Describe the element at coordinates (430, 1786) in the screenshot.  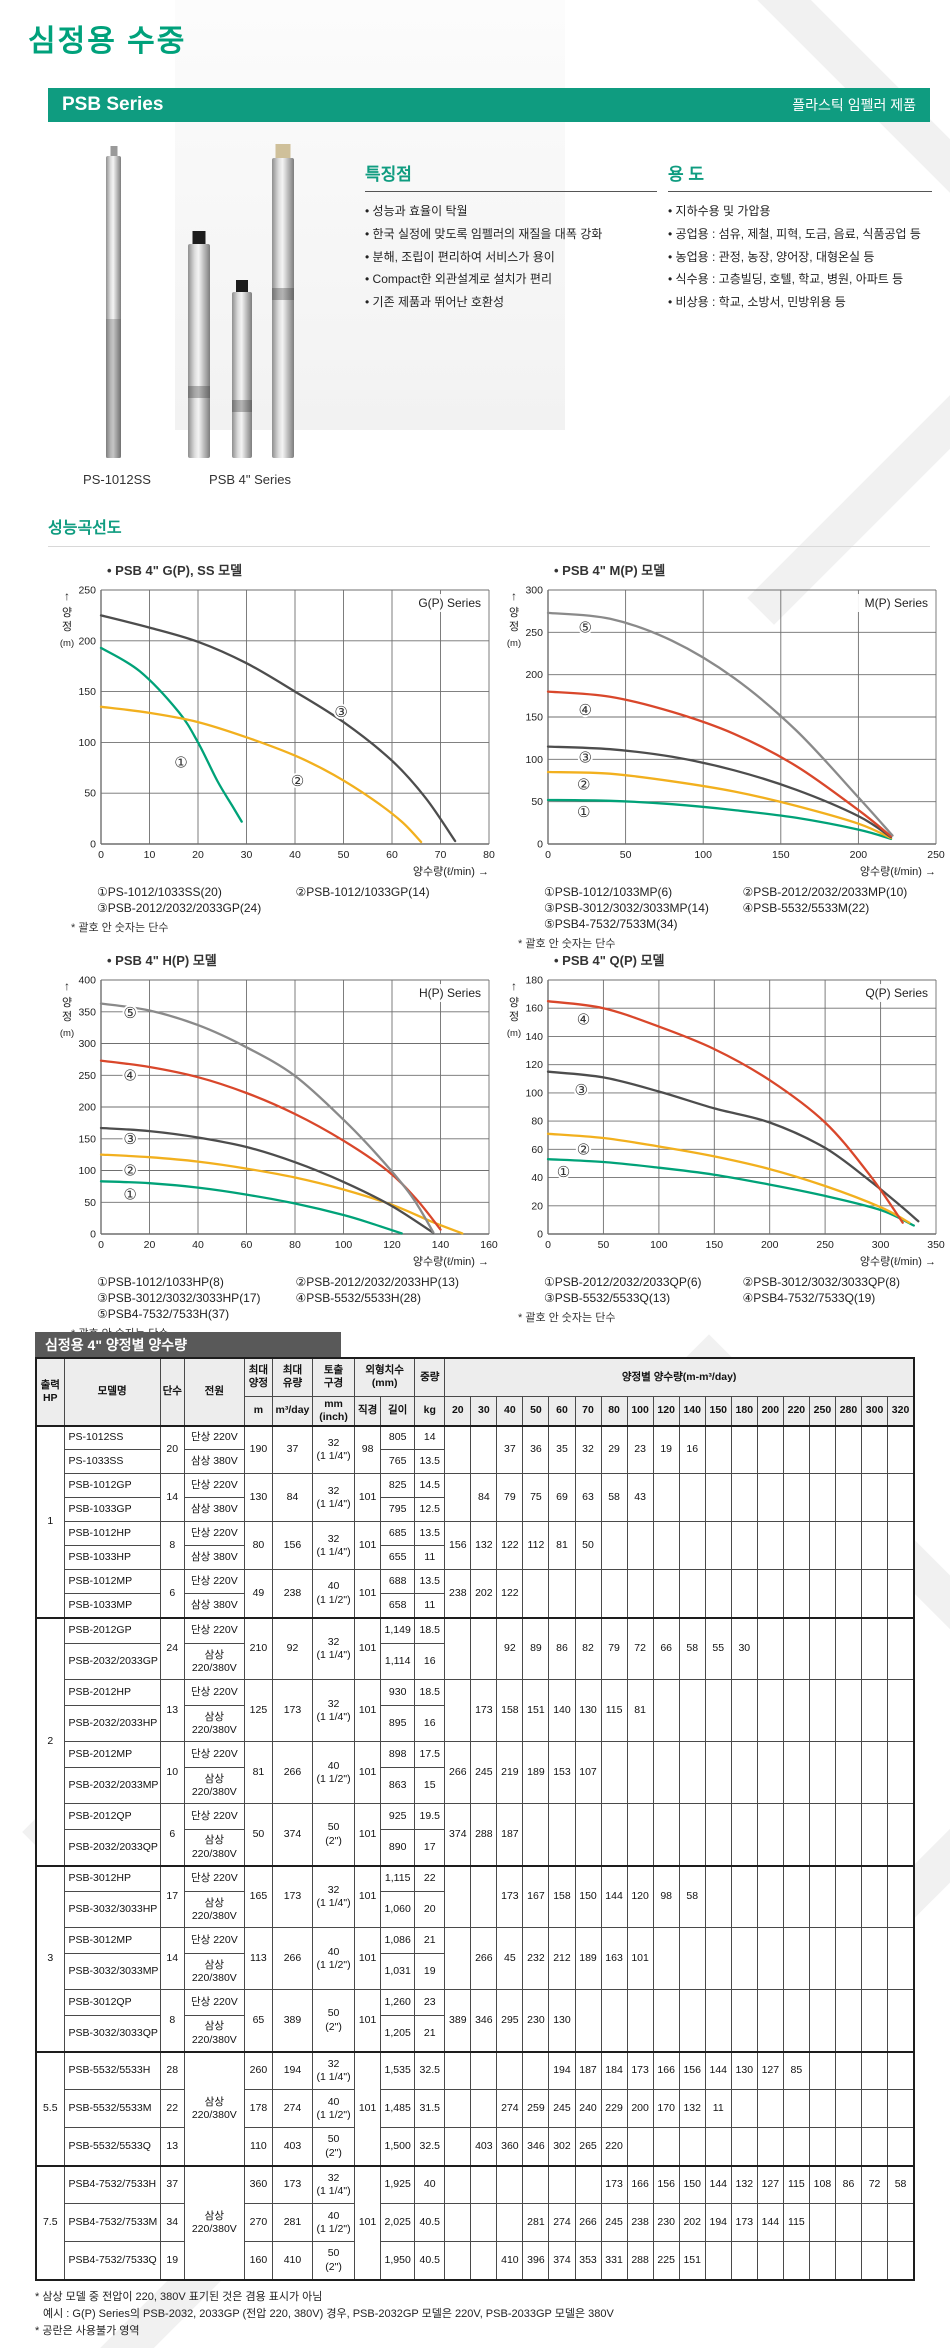
I see `weight-cell: 15` at that location.